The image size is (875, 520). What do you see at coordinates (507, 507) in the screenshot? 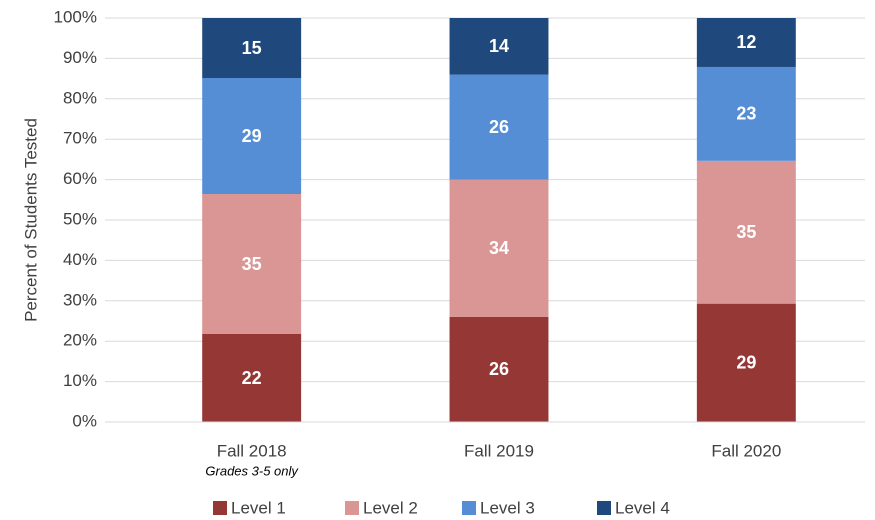
I see `legend-label: Level 3` at bounding box center [507, 507].